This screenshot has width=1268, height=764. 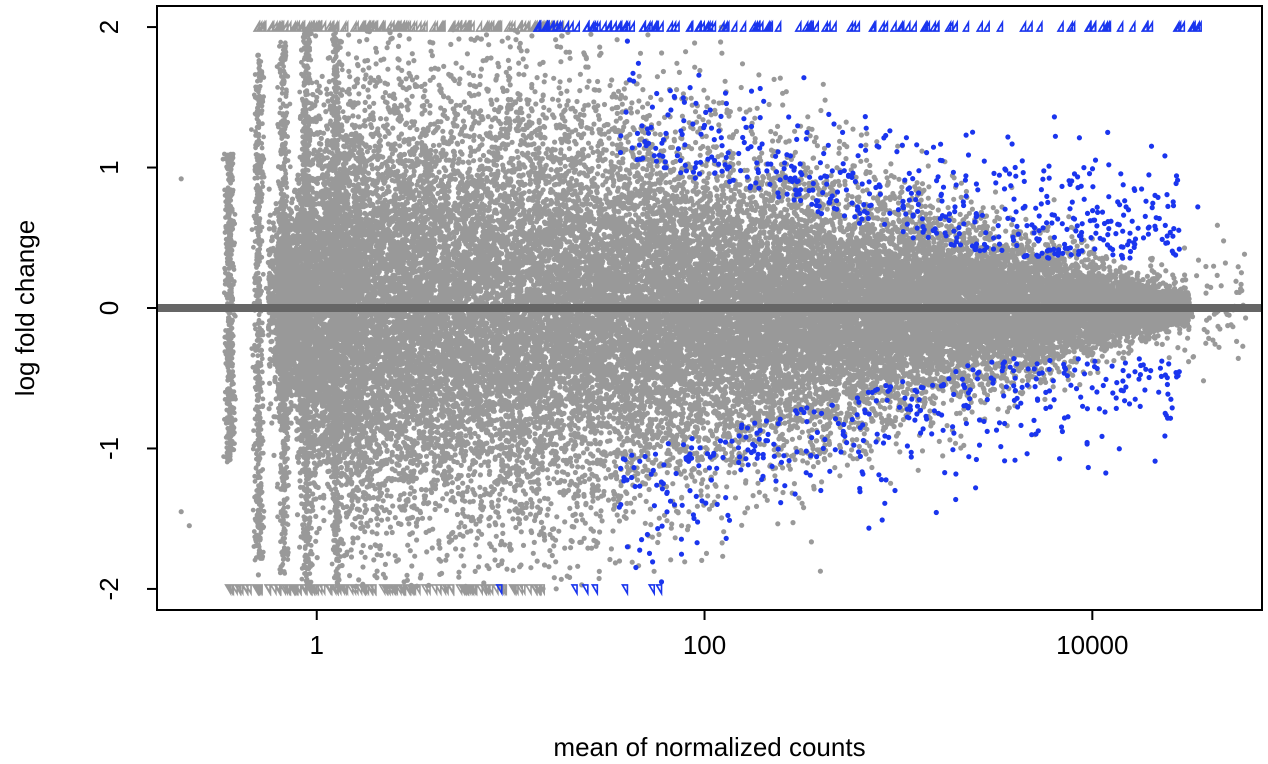 What do you see at coordinates (867, 25) in the screenshot?
I see `clipped-high-sig-markers` at bounding box center [867, 25].